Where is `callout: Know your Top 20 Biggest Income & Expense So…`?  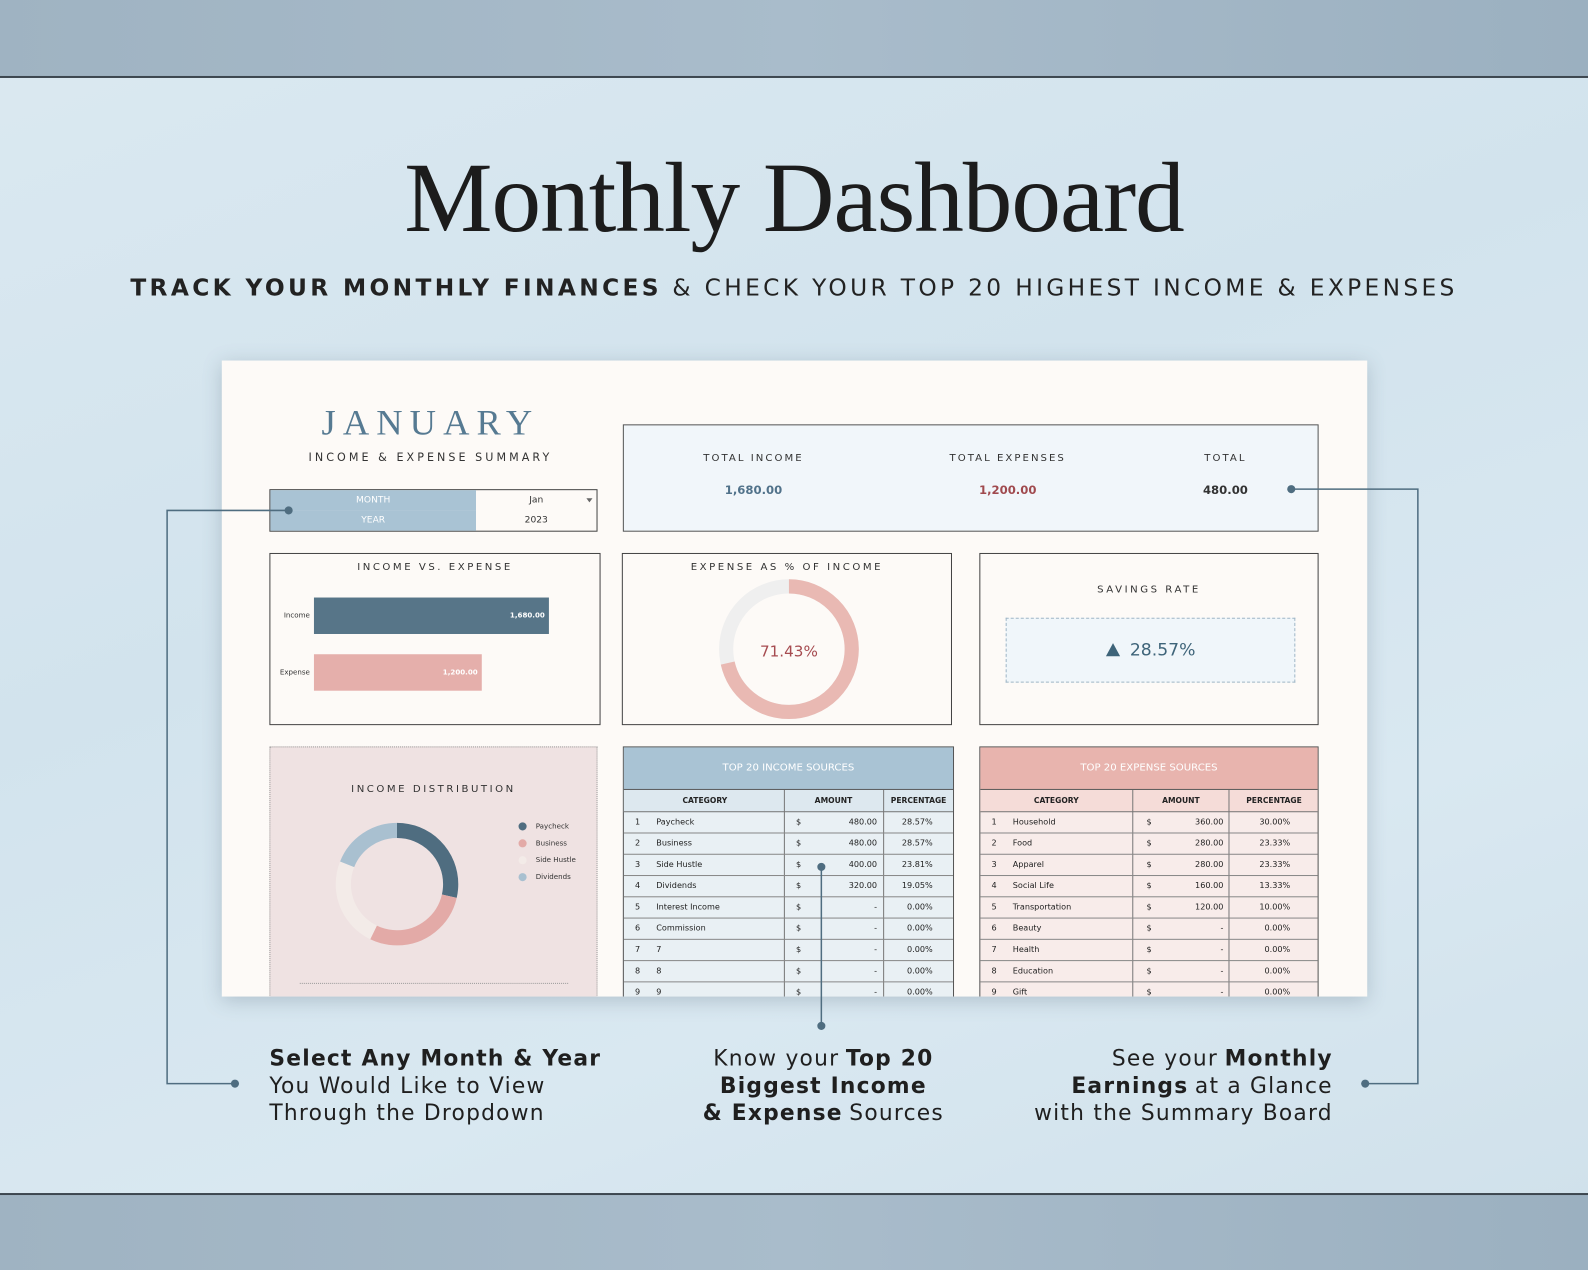
callout: Know your Top 20 Biggest Income & Expense So… is located at coordinates (823, 1086).